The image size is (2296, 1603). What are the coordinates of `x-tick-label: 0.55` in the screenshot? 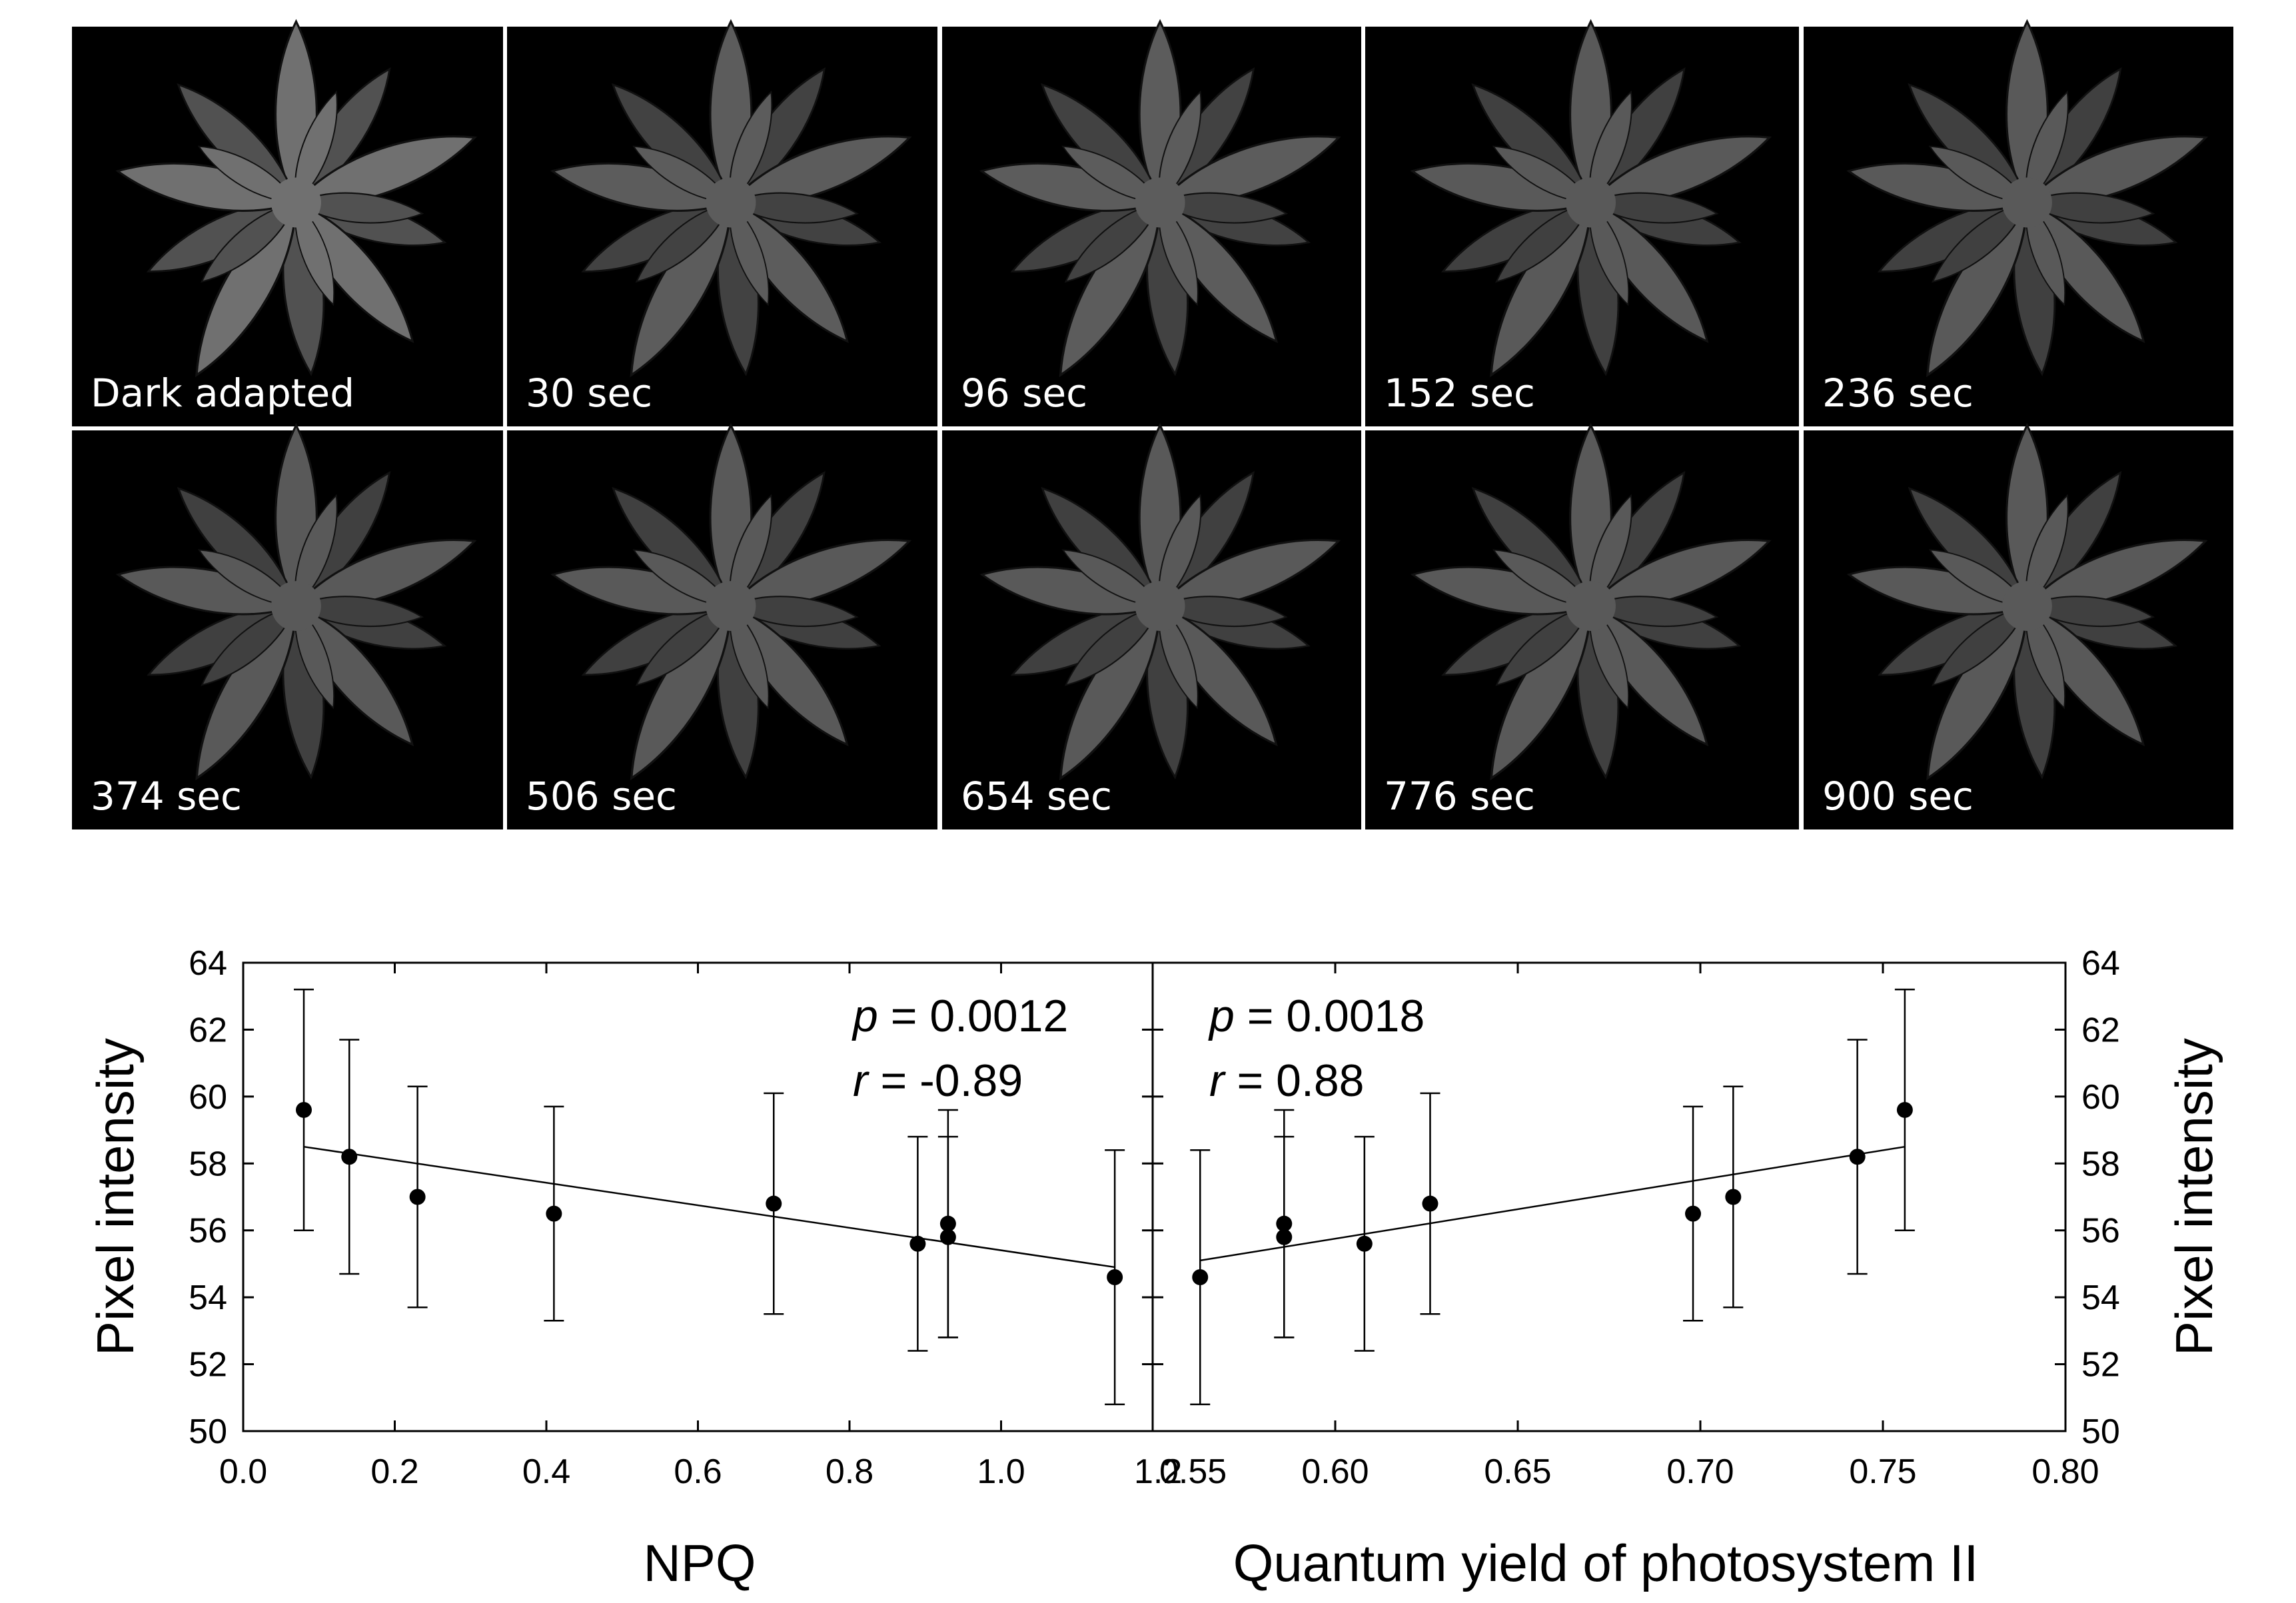 It's located at (1193, 1472).